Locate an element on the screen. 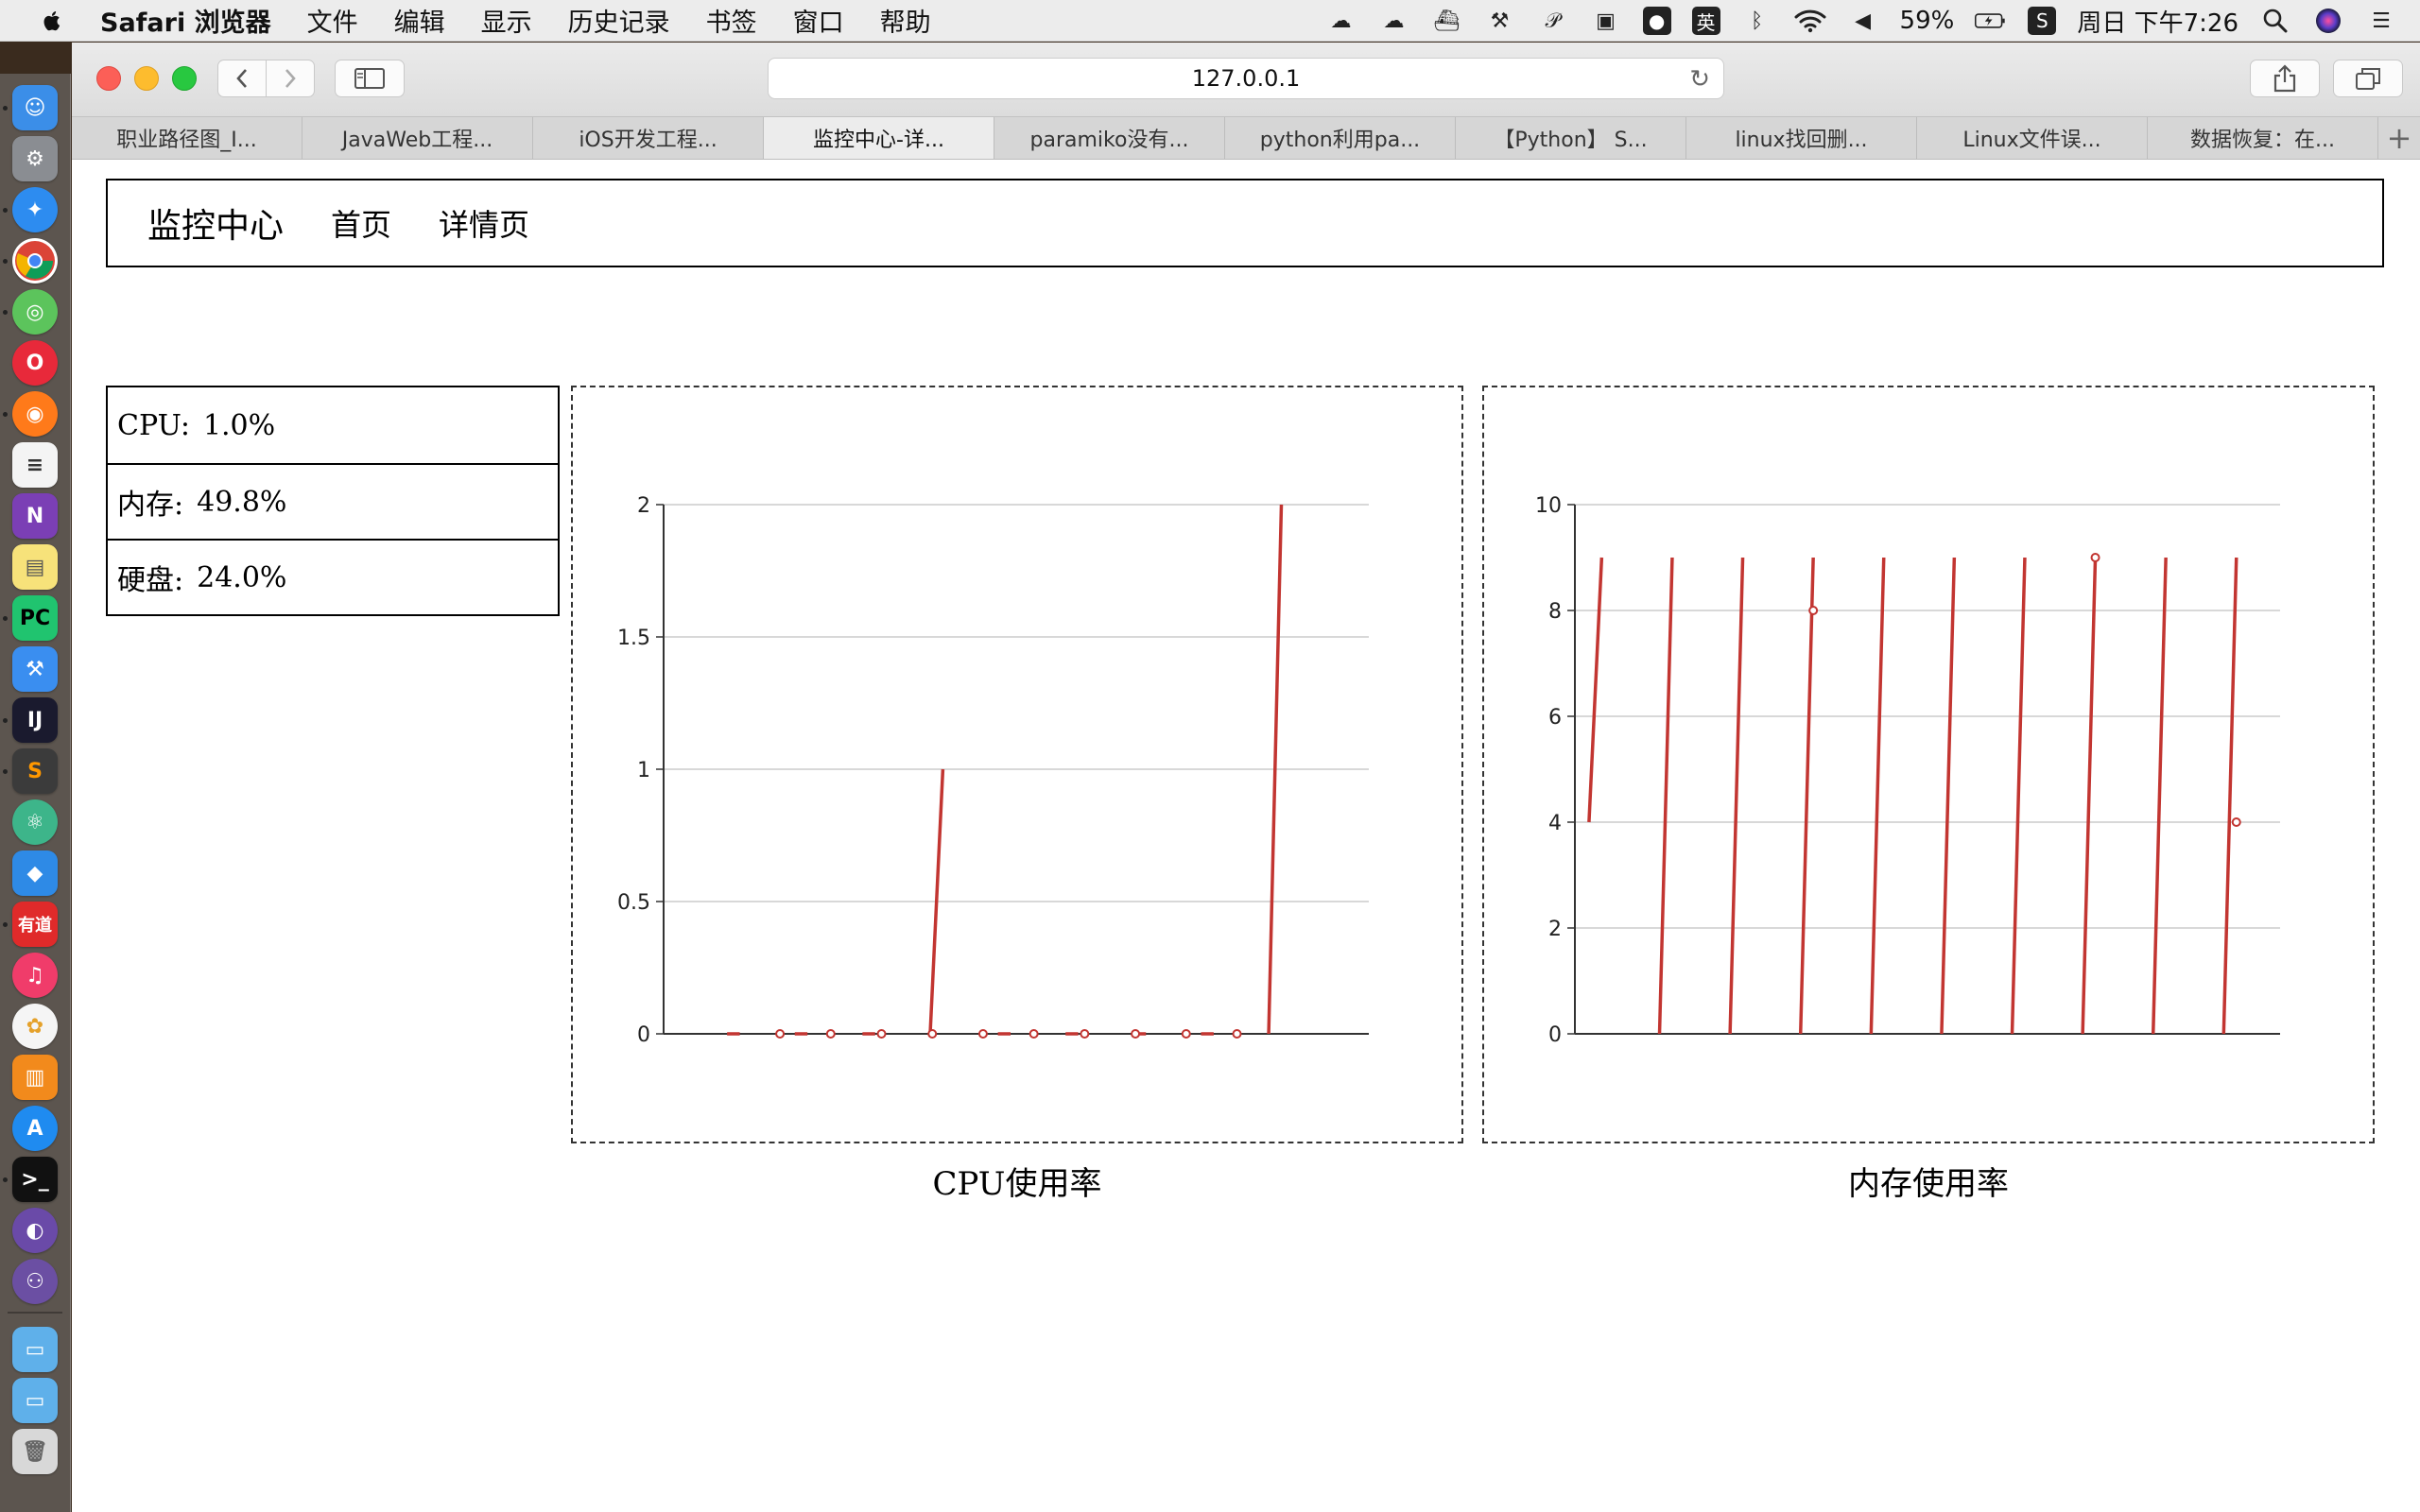 Image resolution: width=2420 pixels, height=1512 pixels. system-preferences-icon: ⚙ is located at coordinates (35, 158).